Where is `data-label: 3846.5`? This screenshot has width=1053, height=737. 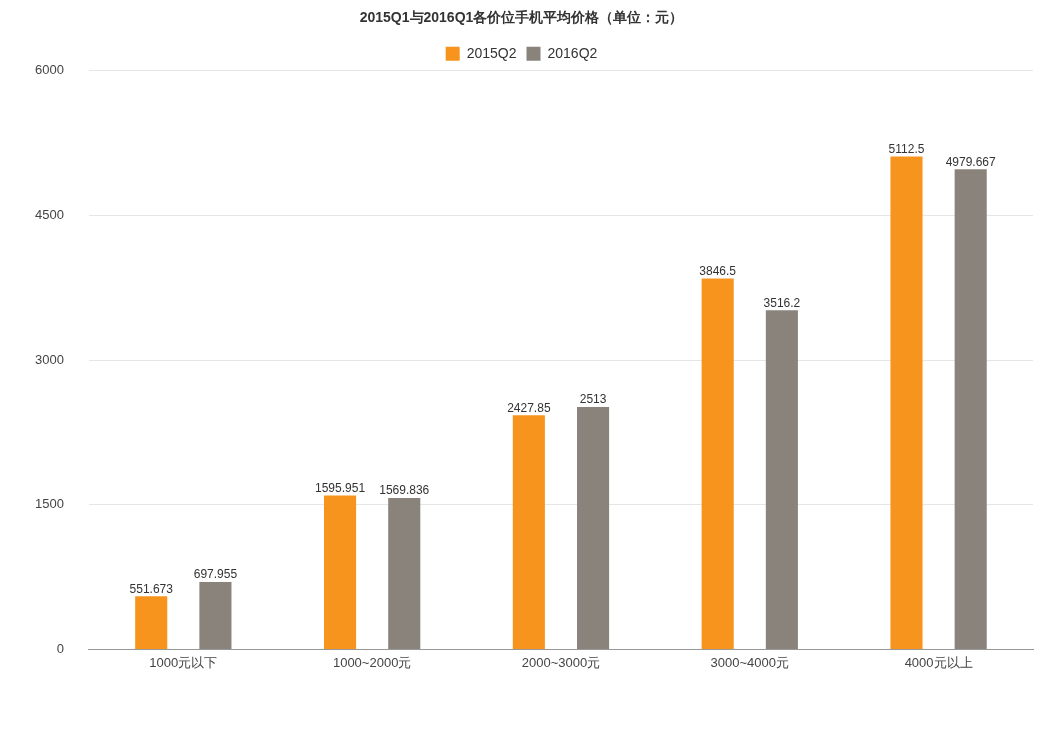 data-label: 3846.5 is located at coordinates (718, 270).